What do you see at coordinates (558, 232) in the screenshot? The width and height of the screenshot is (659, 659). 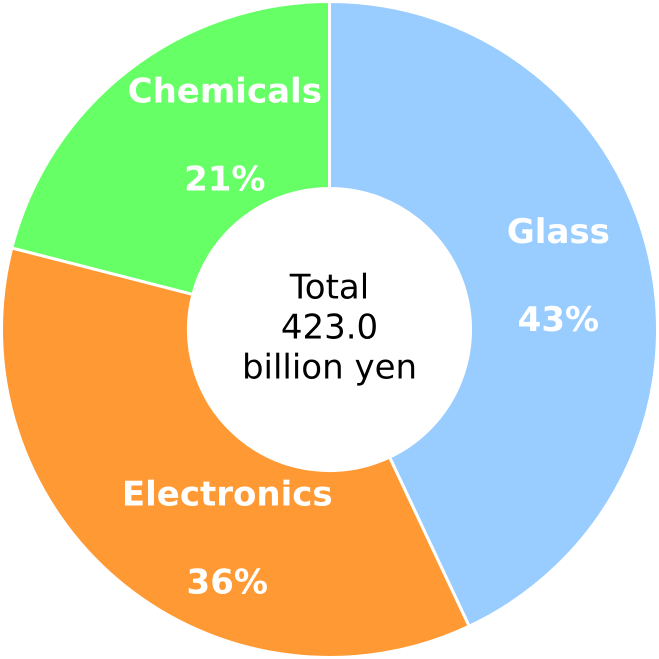 I see `slice-label: Glass` at bounding box center [558, 232].